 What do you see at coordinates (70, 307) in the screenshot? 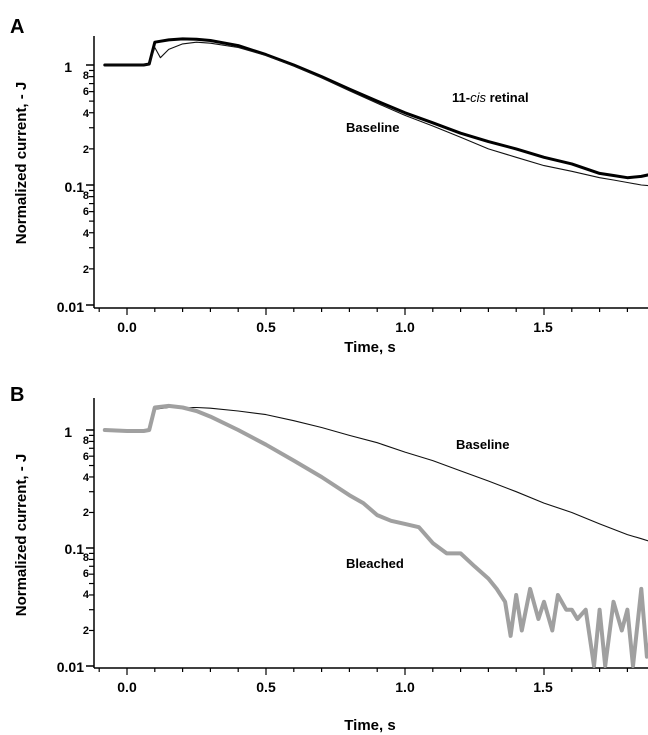
I see `panel-a-ytick-0.01: 0.01` at bounding box center [70, 307].